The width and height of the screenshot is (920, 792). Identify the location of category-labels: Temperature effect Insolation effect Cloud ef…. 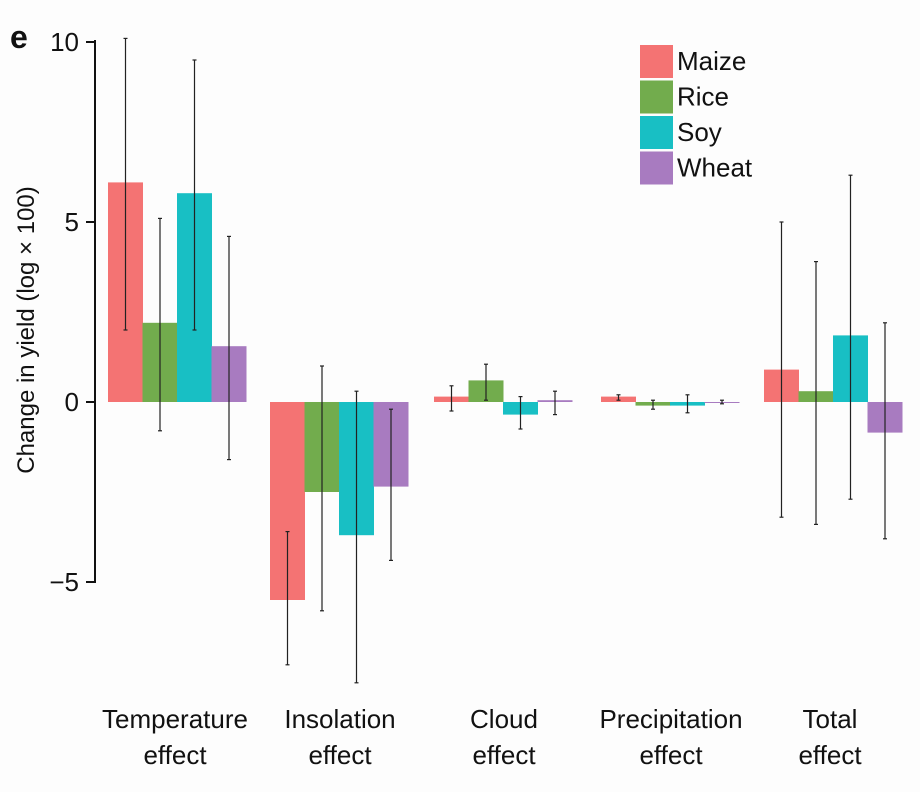
(482, 737).